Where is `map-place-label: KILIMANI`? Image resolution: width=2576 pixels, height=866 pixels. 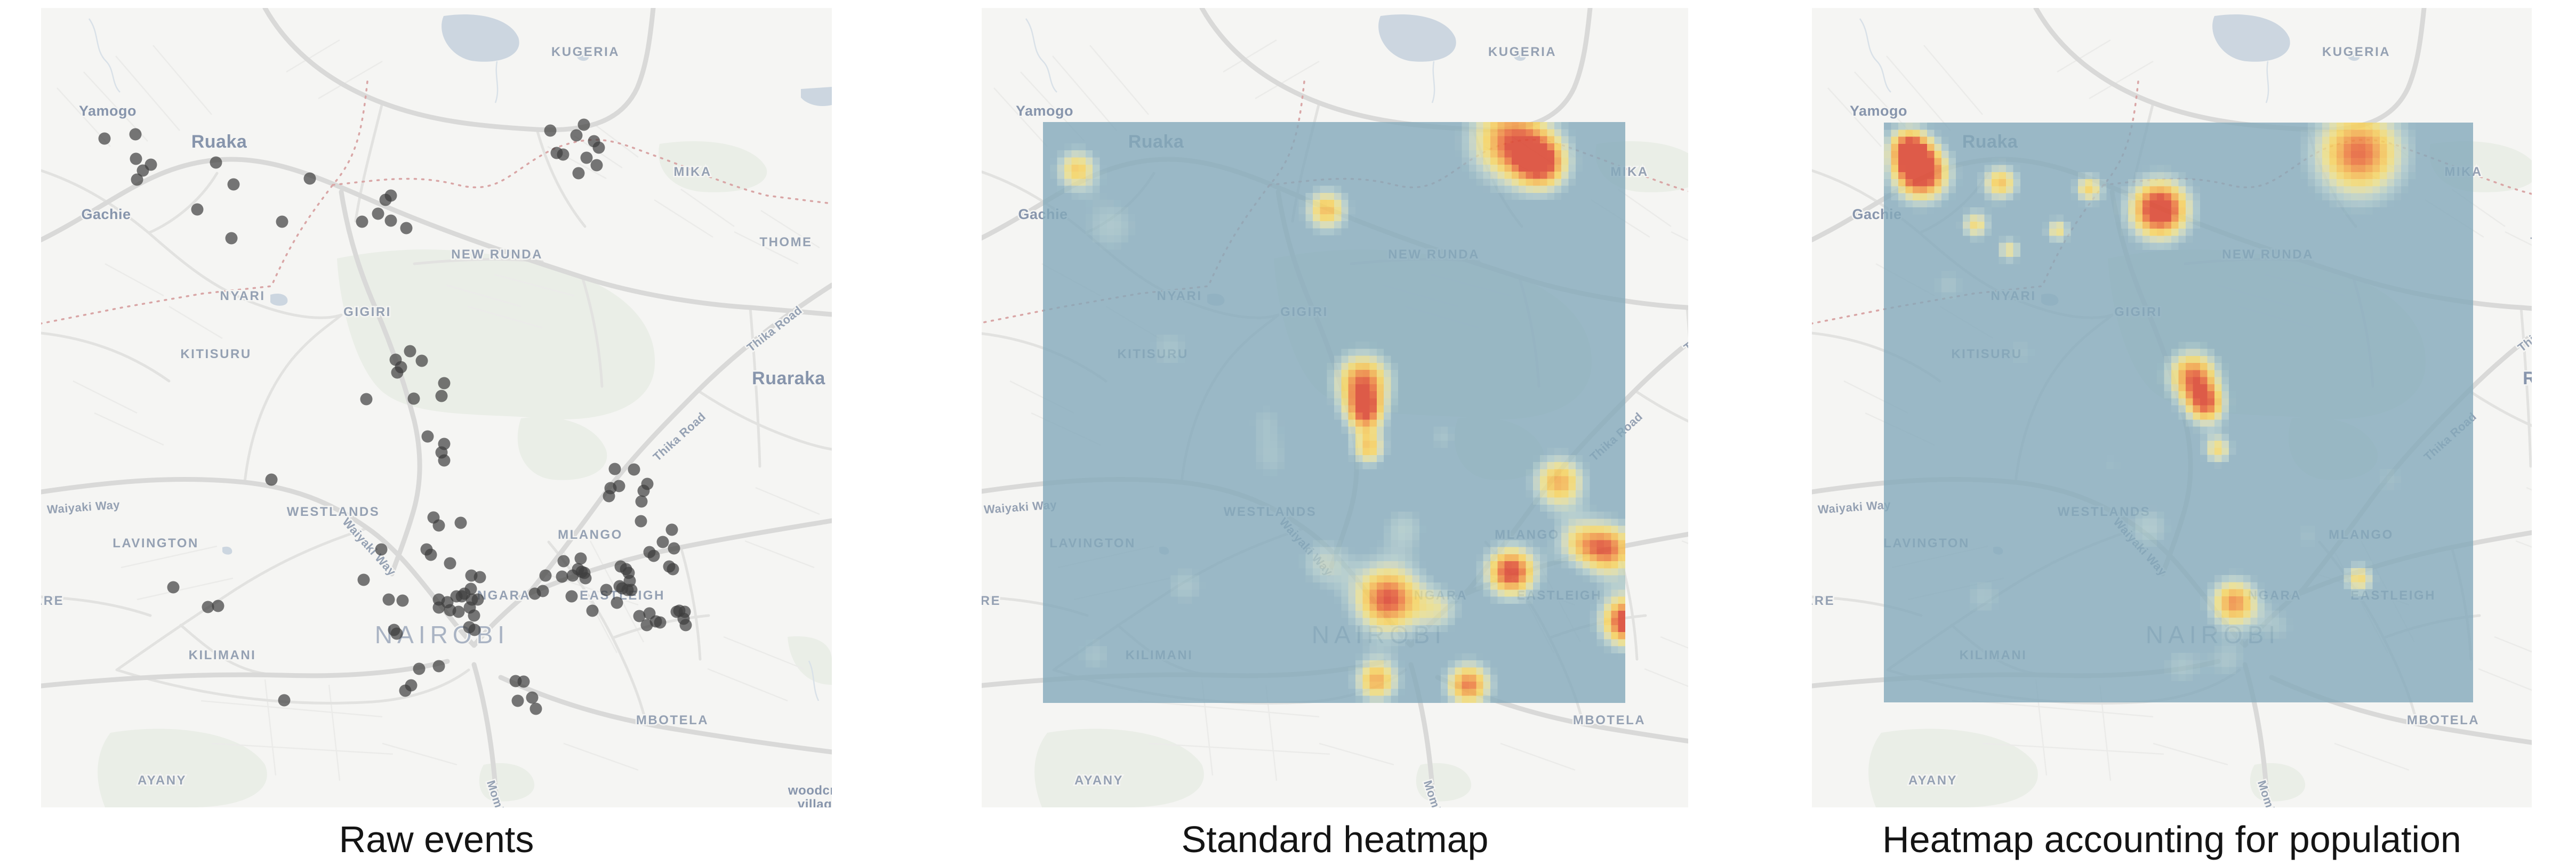 map-place-label: KILIMANI is located at coordinates (222, 655).